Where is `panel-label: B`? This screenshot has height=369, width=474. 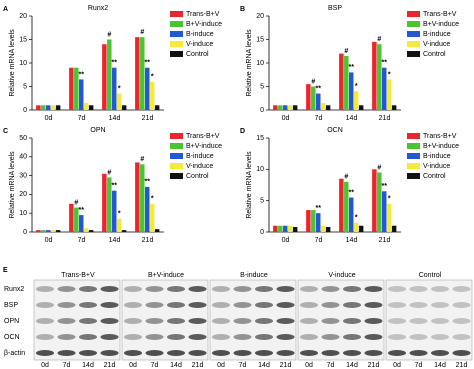 panel-label: B is located at coordinates (242, 9).